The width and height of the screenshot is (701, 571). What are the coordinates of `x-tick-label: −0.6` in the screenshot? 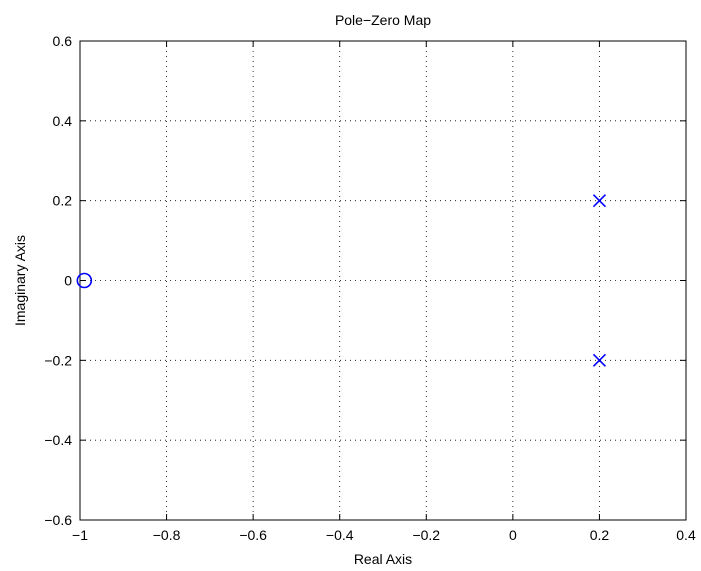 It's located at (253, 535).